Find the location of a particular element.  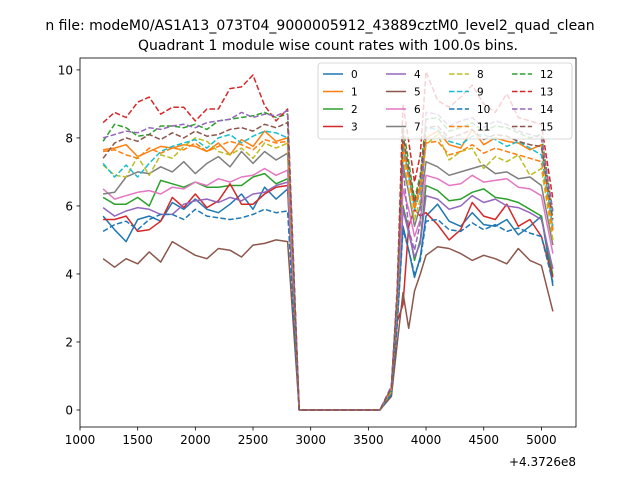

legend-label-10: 10 is located at coordinates (483, 110).